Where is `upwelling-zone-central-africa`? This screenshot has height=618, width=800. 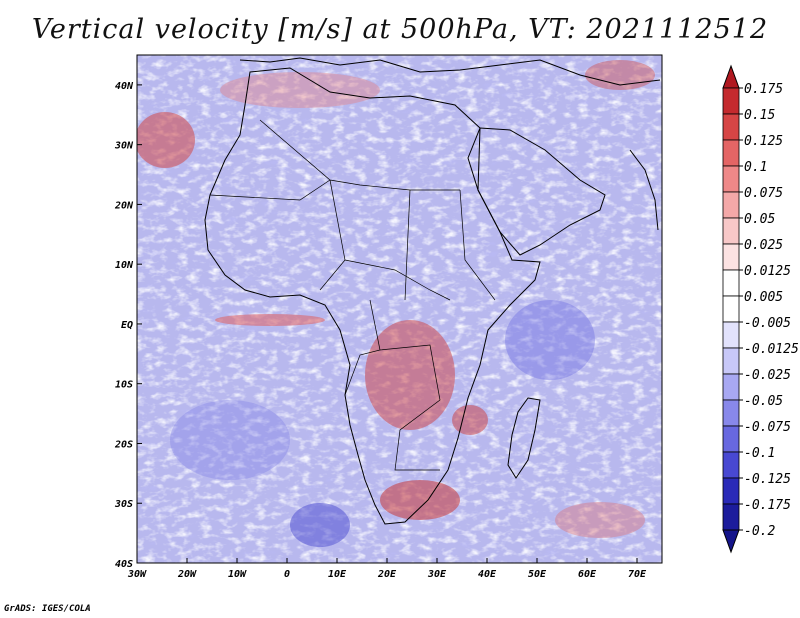
upwelling-zone-central-africa is located at coordinates (410, 375).